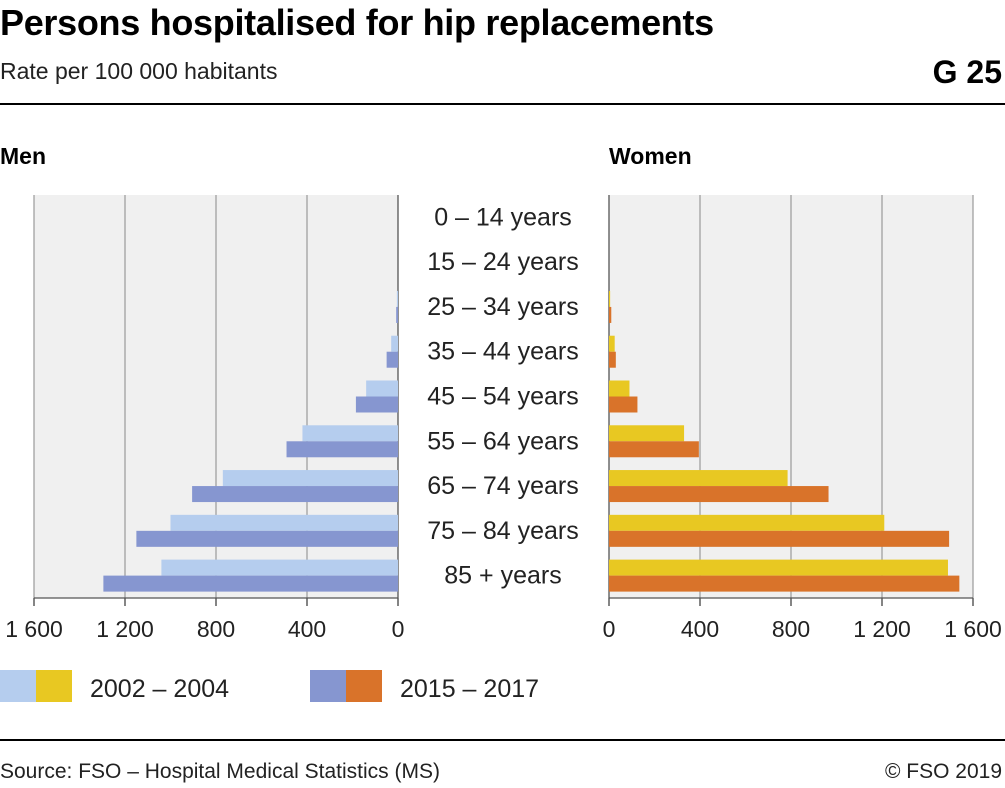  What do you see at coordinates (398, 629) in the screenshot?
I see `men-tick-label: 0` at bounding box center [398, 629].